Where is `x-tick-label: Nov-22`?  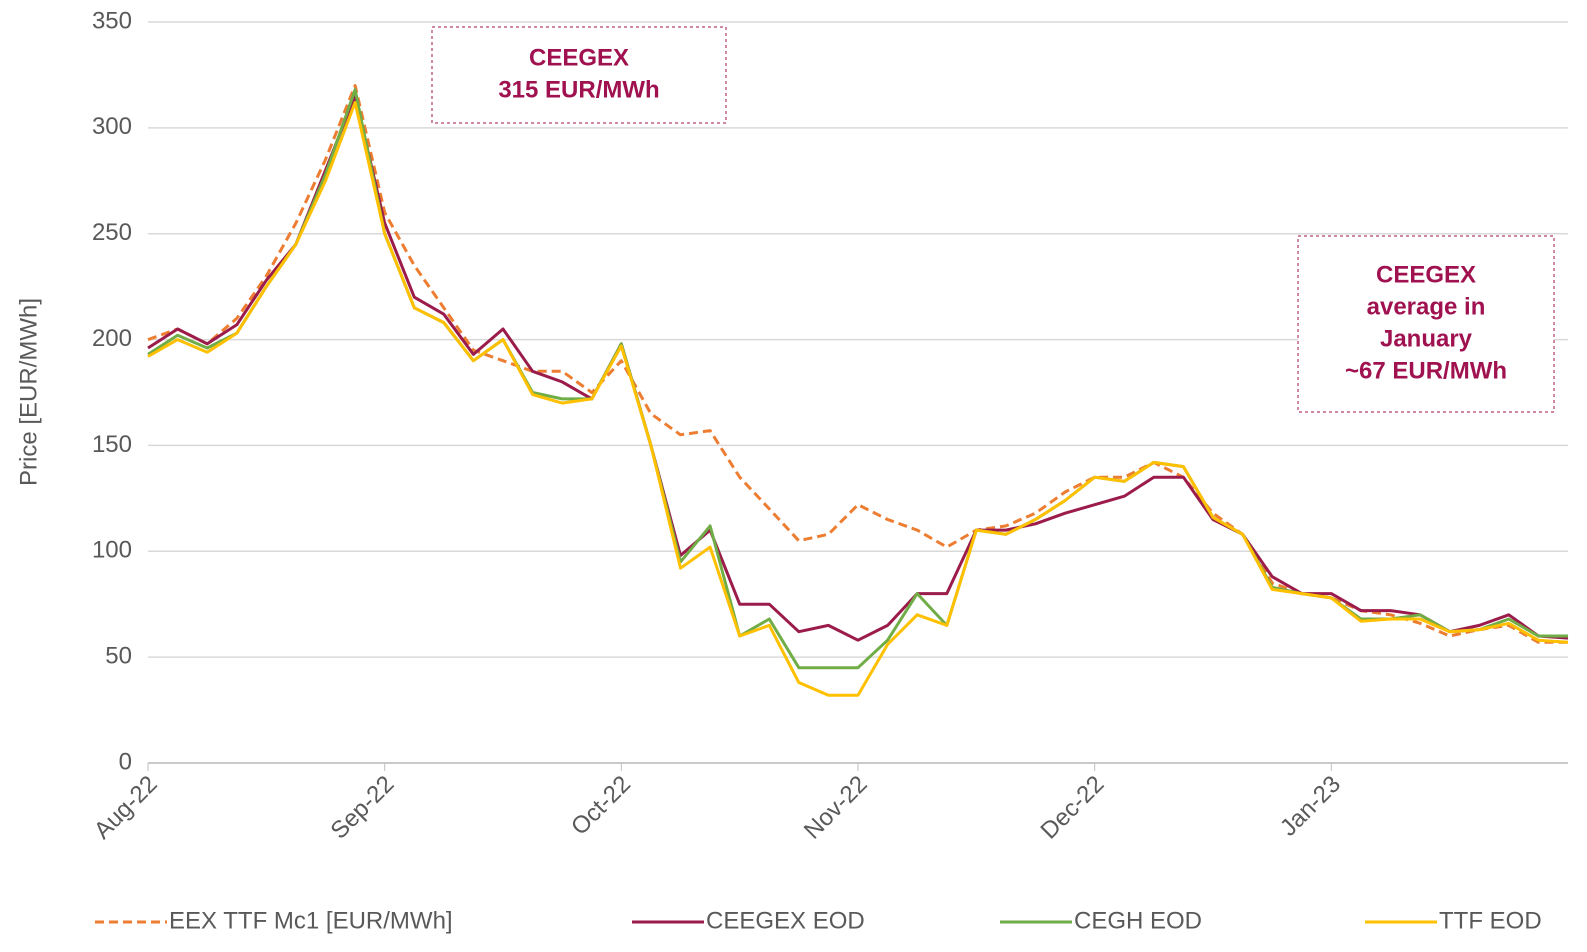
x-tick-label: Nov-22 is located at coordinates (836, 808).